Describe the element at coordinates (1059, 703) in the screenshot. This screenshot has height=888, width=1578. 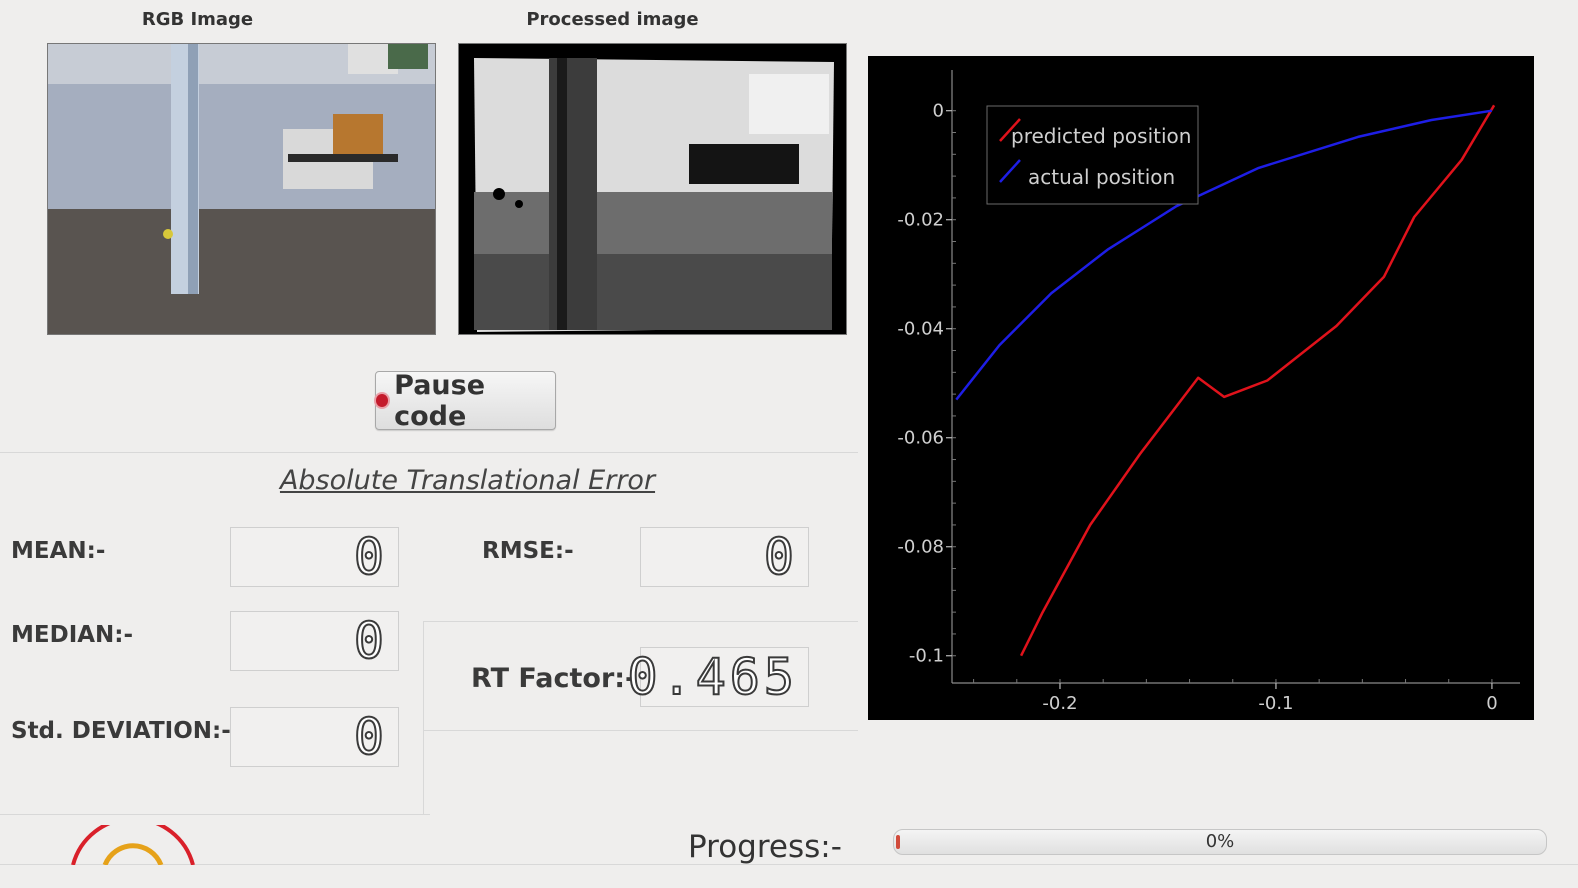
I see `x-tick-label: -0.2` at that location.